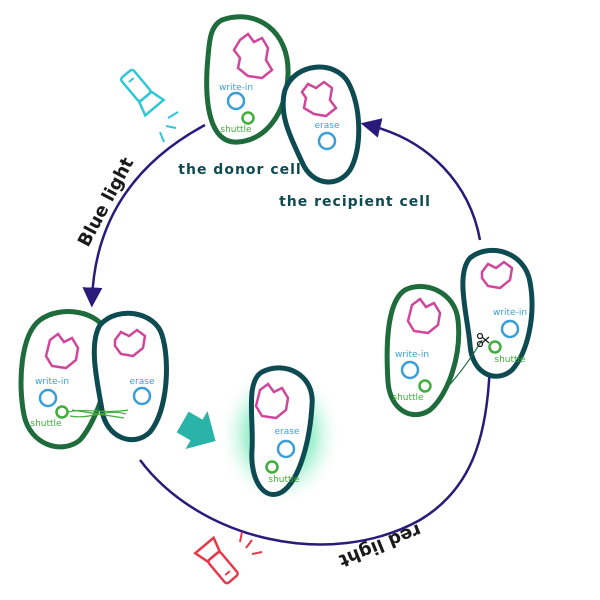  I want to click on left-cell-pair: write-in shuttle erase, so click(93, 379).